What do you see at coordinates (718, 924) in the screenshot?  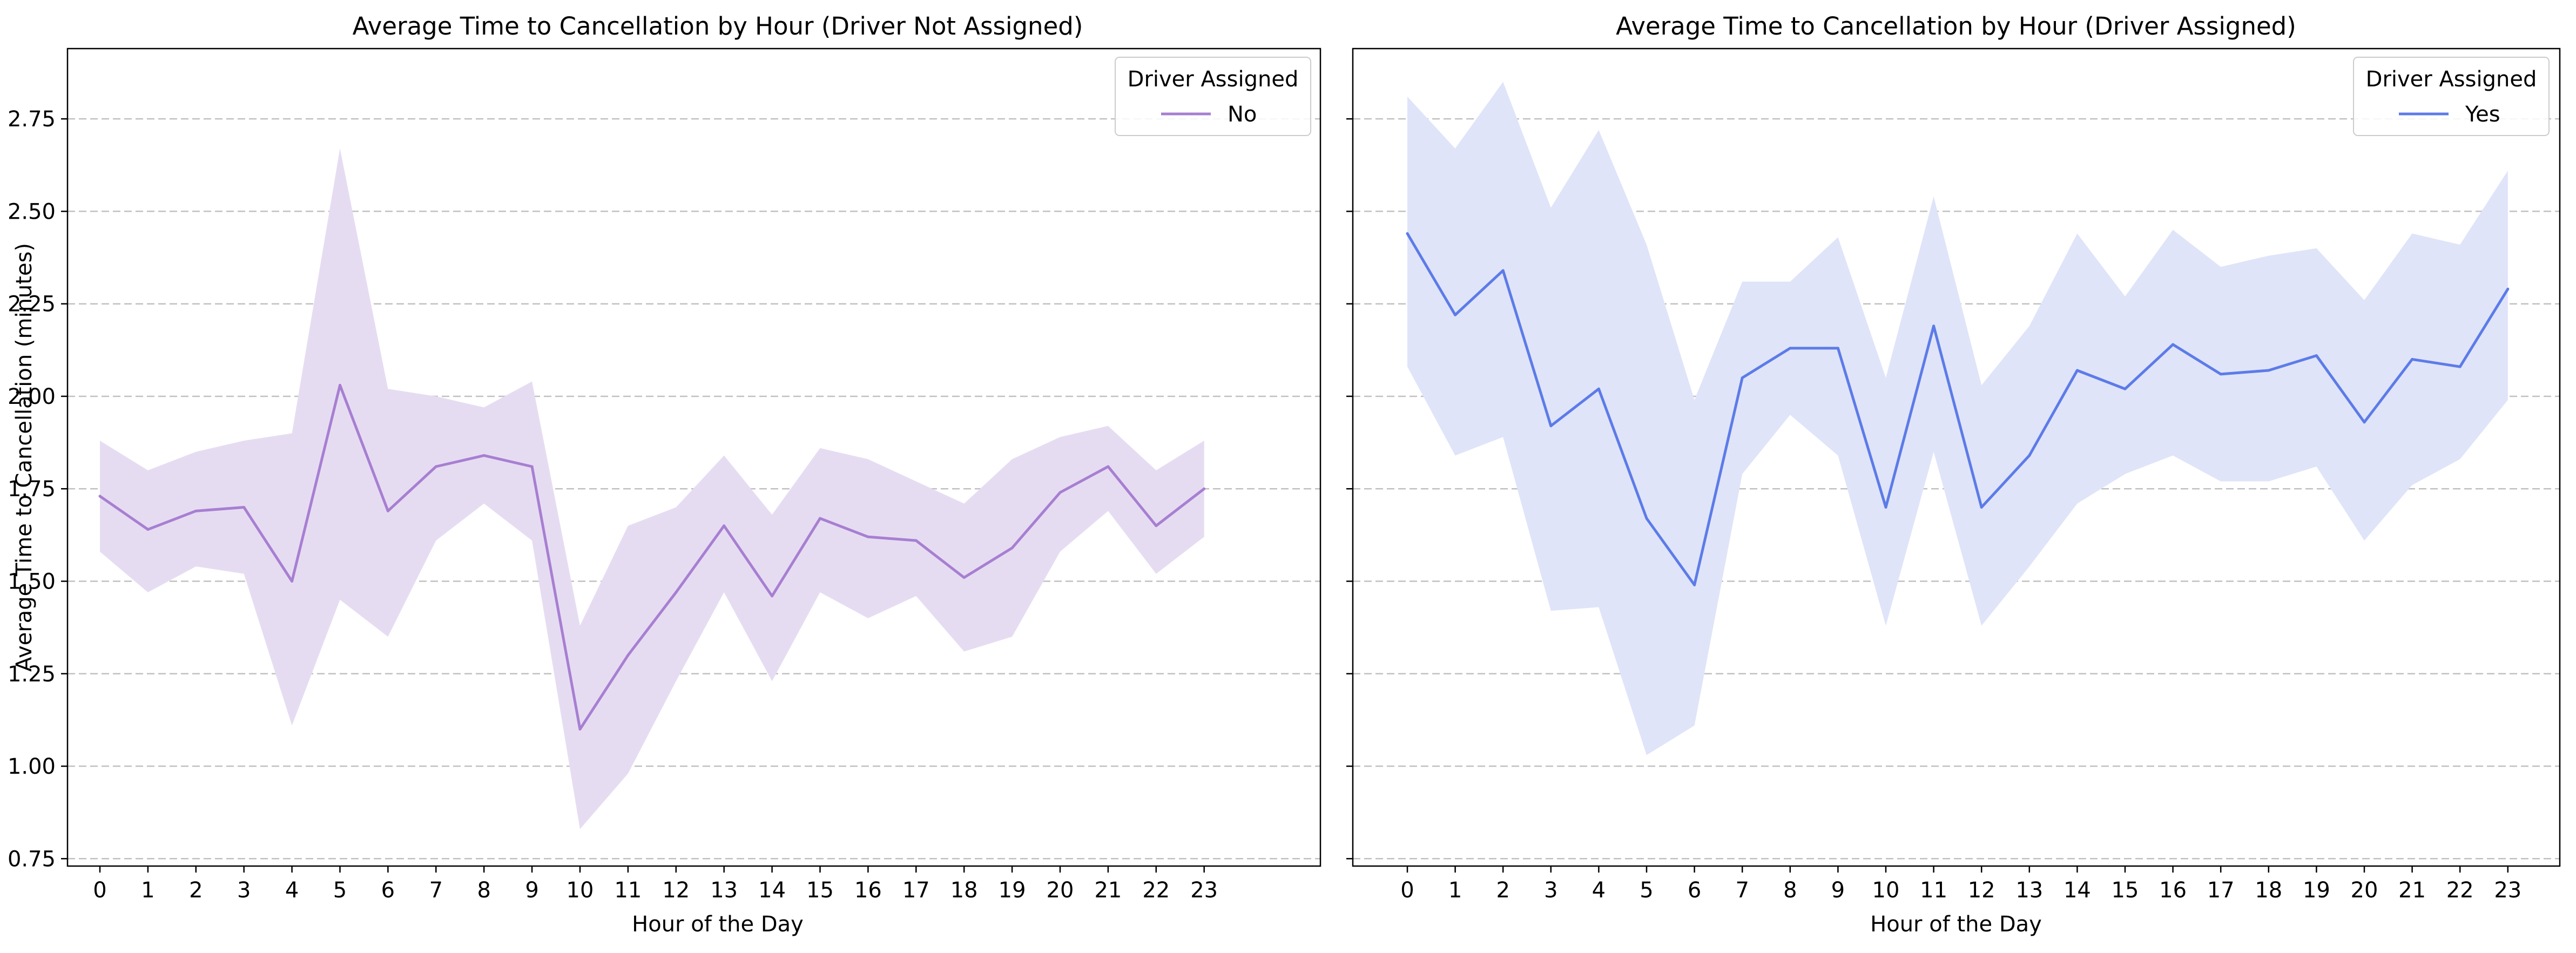 I see `x-axis-label: Hour of the Day` at bounding box center [718, 924].